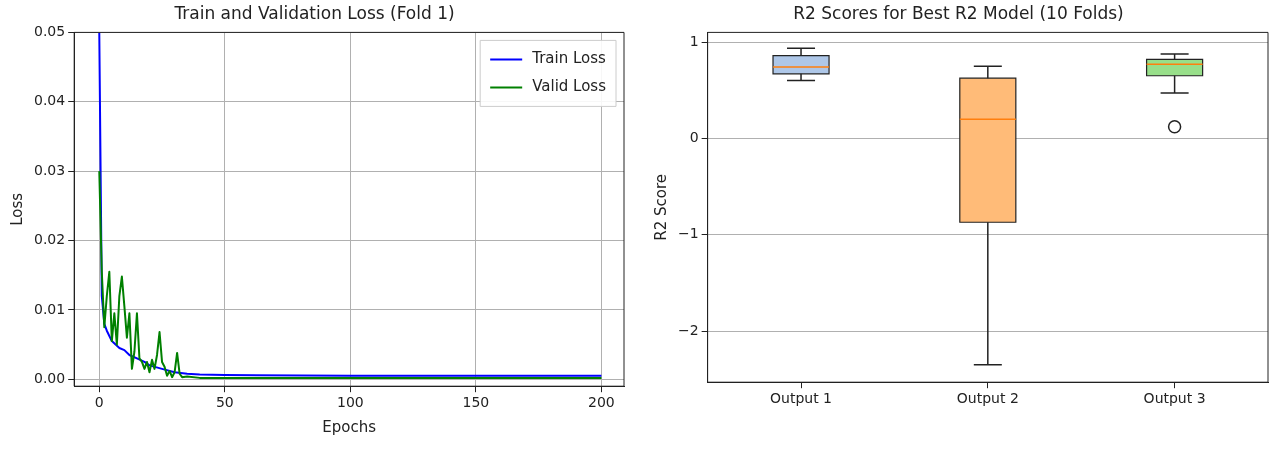 This screenshot has height=451, width=1288. Describe the element at coordinates (694, 40) in the screenshot. I see `y-tick-label: 1` at that location.